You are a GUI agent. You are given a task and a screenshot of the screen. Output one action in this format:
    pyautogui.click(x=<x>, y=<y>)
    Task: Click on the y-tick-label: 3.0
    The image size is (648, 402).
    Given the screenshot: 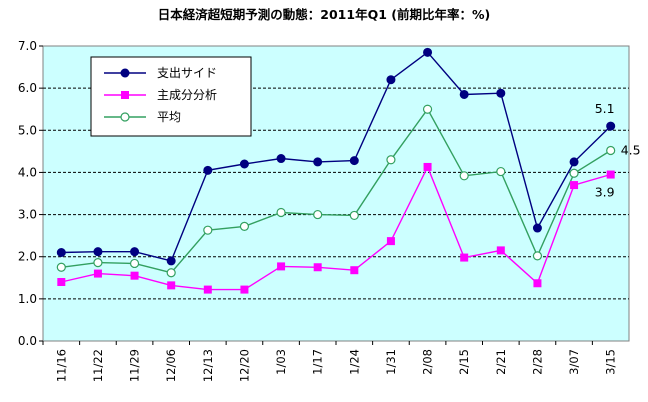 What is the action you would take?
    pyautogui.click(x=27, y=215)
    